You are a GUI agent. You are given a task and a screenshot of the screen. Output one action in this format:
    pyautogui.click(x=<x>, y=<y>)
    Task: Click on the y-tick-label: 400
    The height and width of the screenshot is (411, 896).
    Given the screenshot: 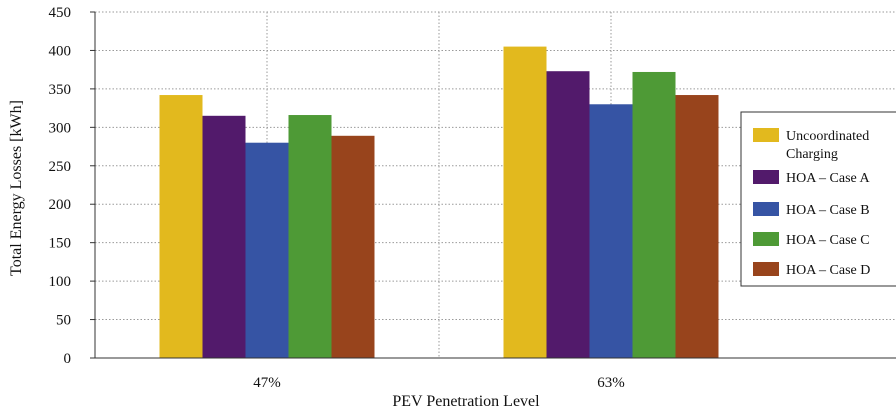 What is the action you would take?
    pyautogui.click(x=60, y=51)
    